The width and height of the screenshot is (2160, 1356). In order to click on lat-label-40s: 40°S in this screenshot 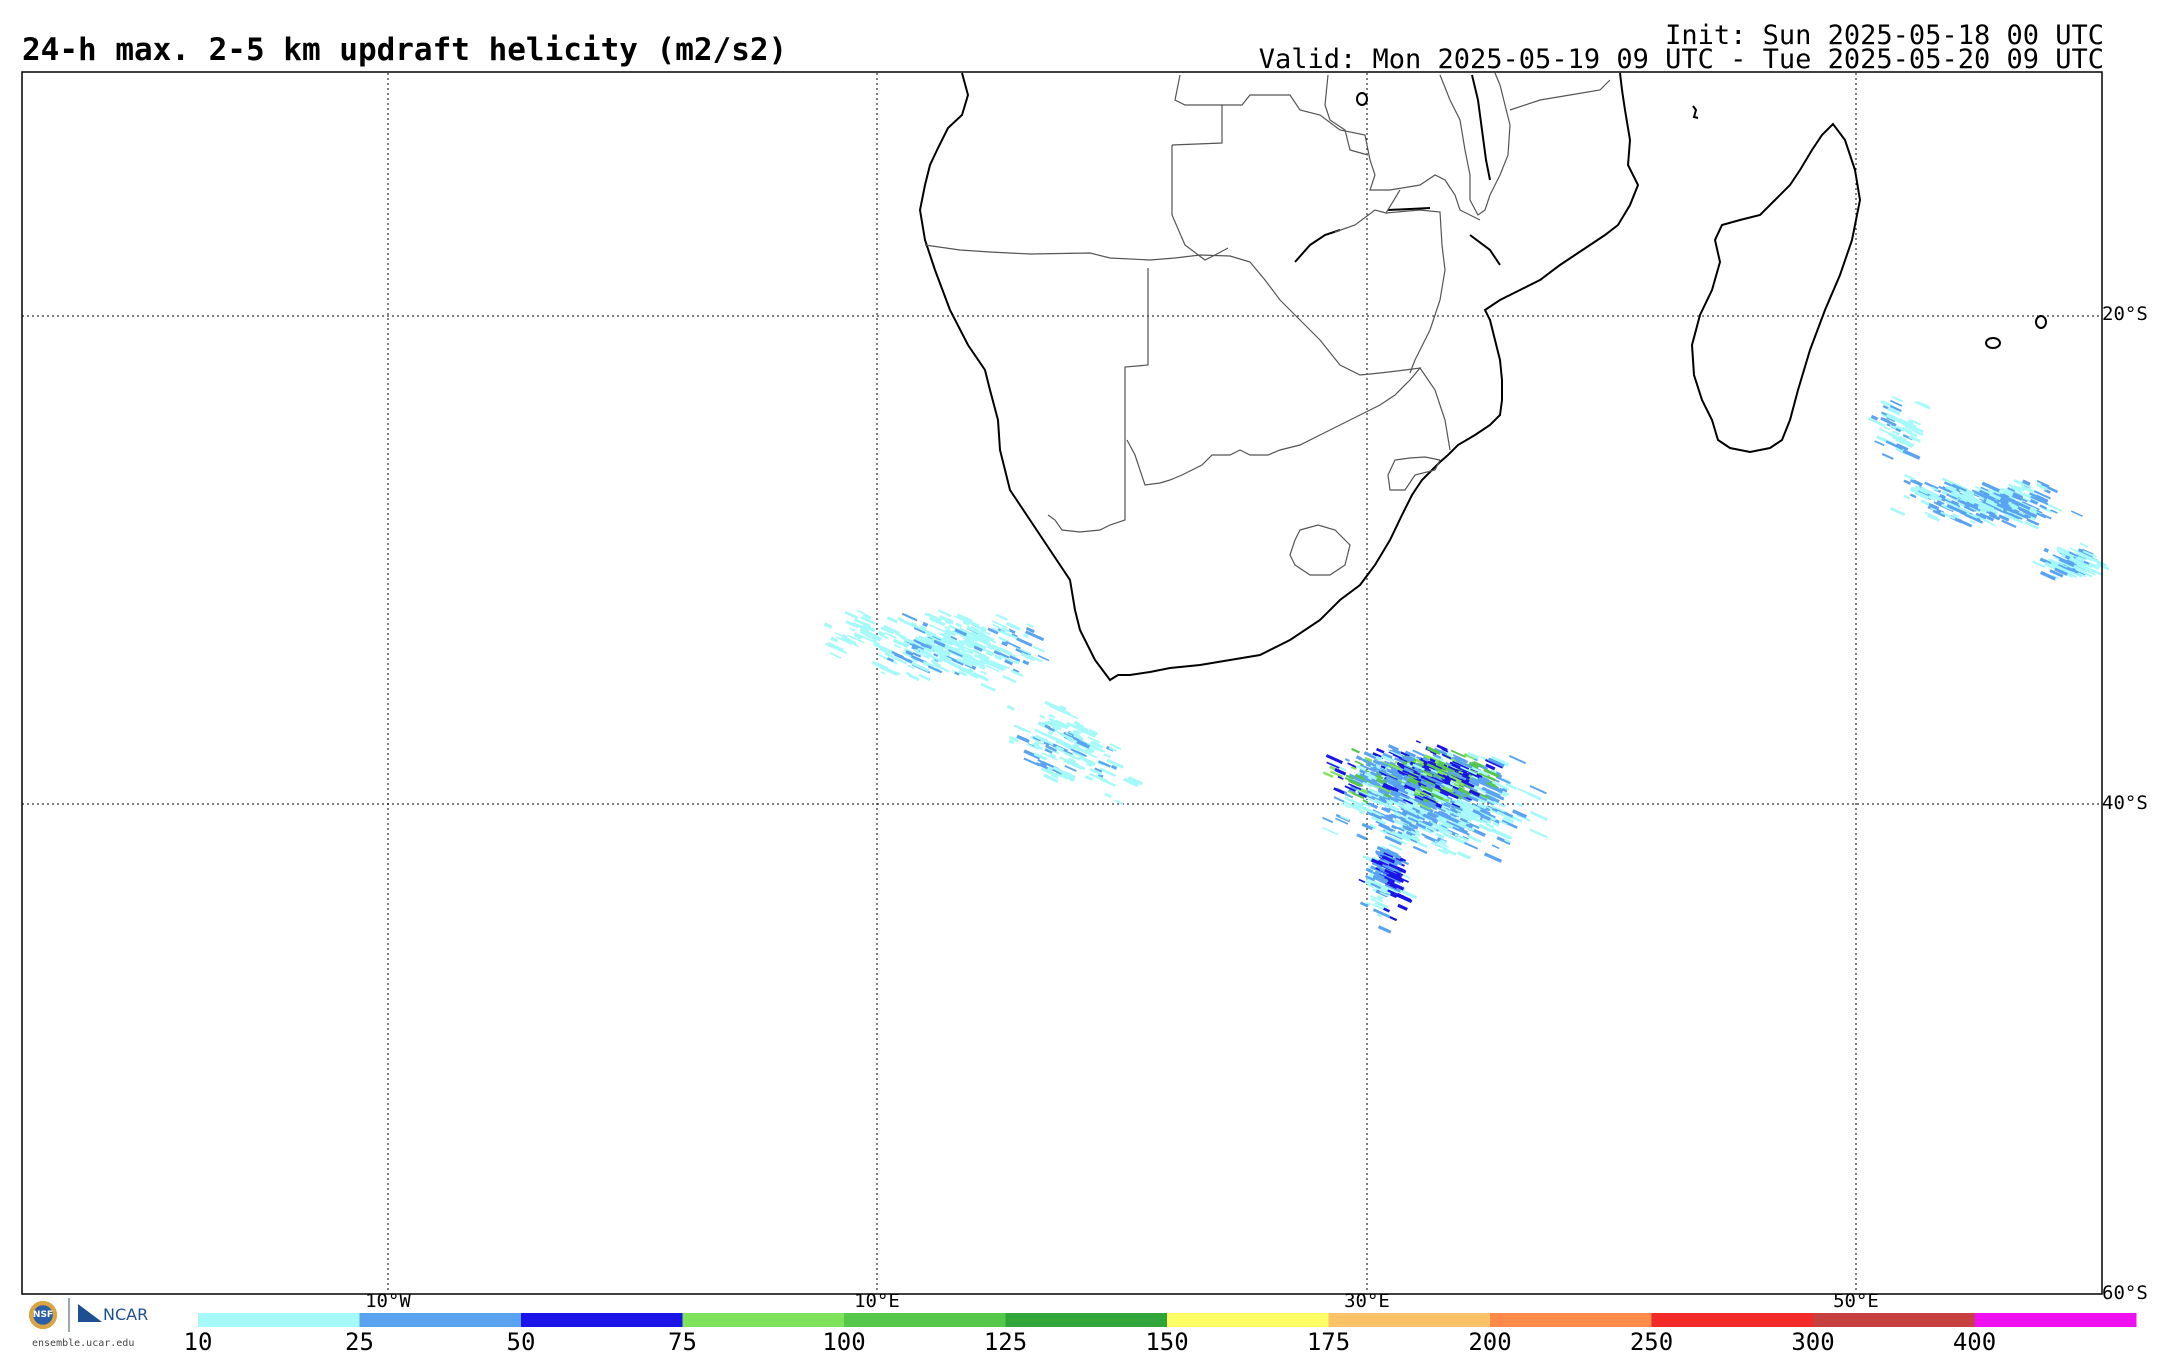, I will do `click(2125, 803)`.